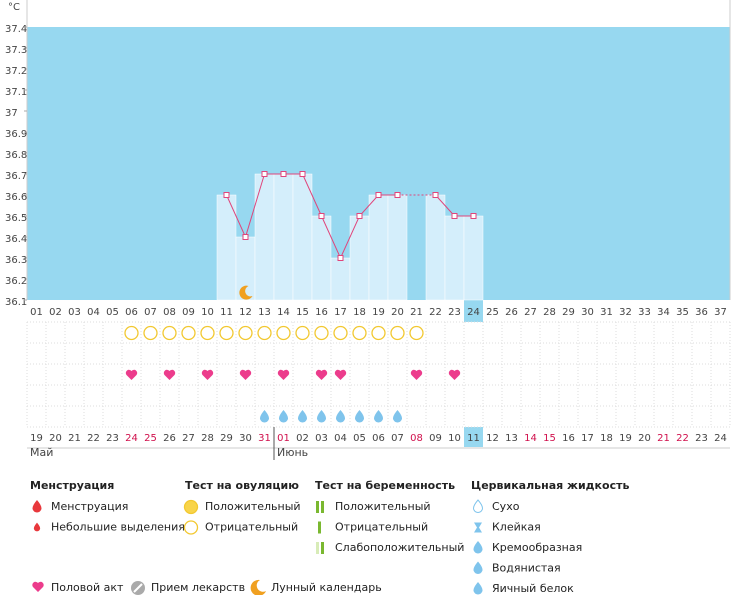 The image size is (739, 599). Describe the element at coordinates (74, 312) in the screenshot. I see `cycle-day: 03` at that location.